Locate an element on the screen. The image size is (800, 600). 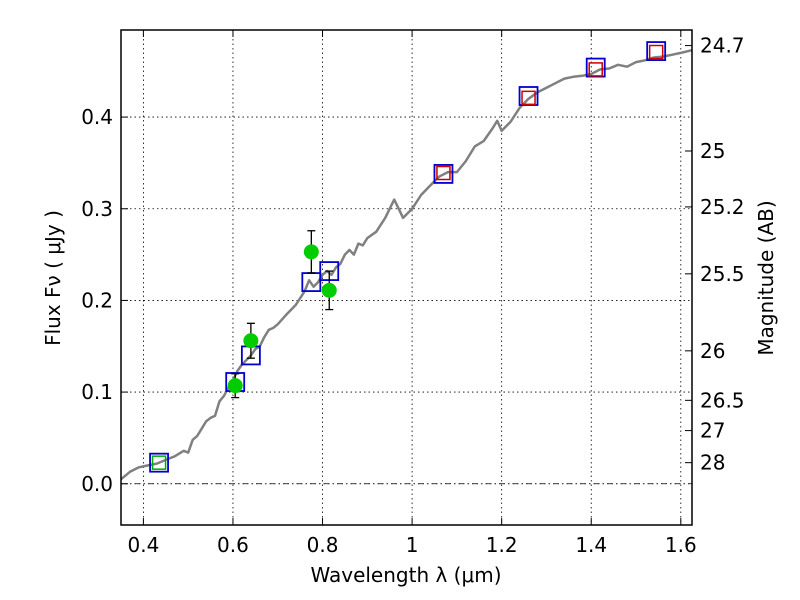
x-axis-label: Wavelength λ (μm) is located at coordinates (405, 575).